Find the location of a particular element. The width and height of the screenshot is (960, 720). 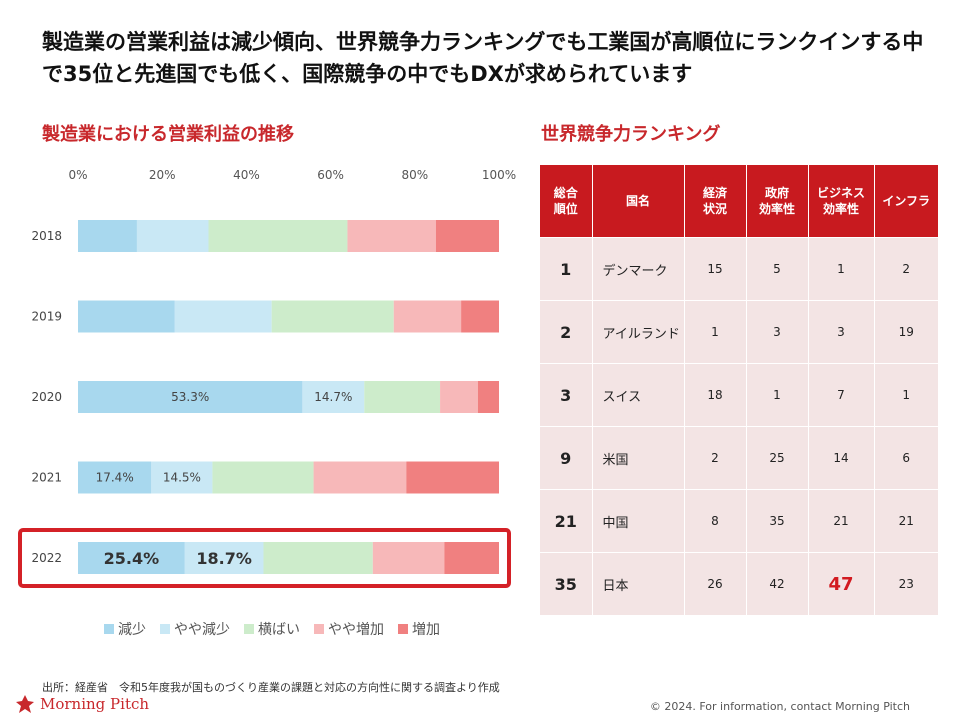

ranking-row: 35 日本 26 42 47 23 is located at coordinates (739, 583).